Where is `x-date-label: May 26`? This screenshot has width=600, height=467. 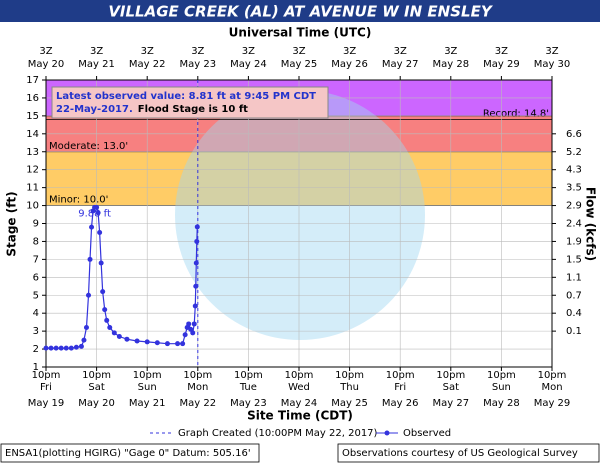 x-date-label: May 26 is located at coordinates (400, 403).